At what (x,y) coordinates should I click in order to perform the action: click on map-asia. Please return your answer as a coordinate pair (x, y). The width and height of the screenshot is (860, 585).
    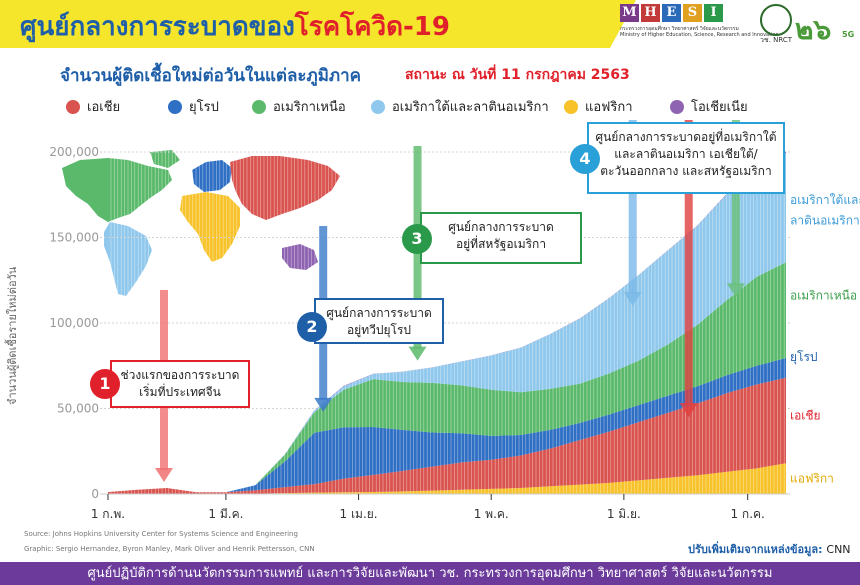
    Looking at the image, I should click on (285, 188).